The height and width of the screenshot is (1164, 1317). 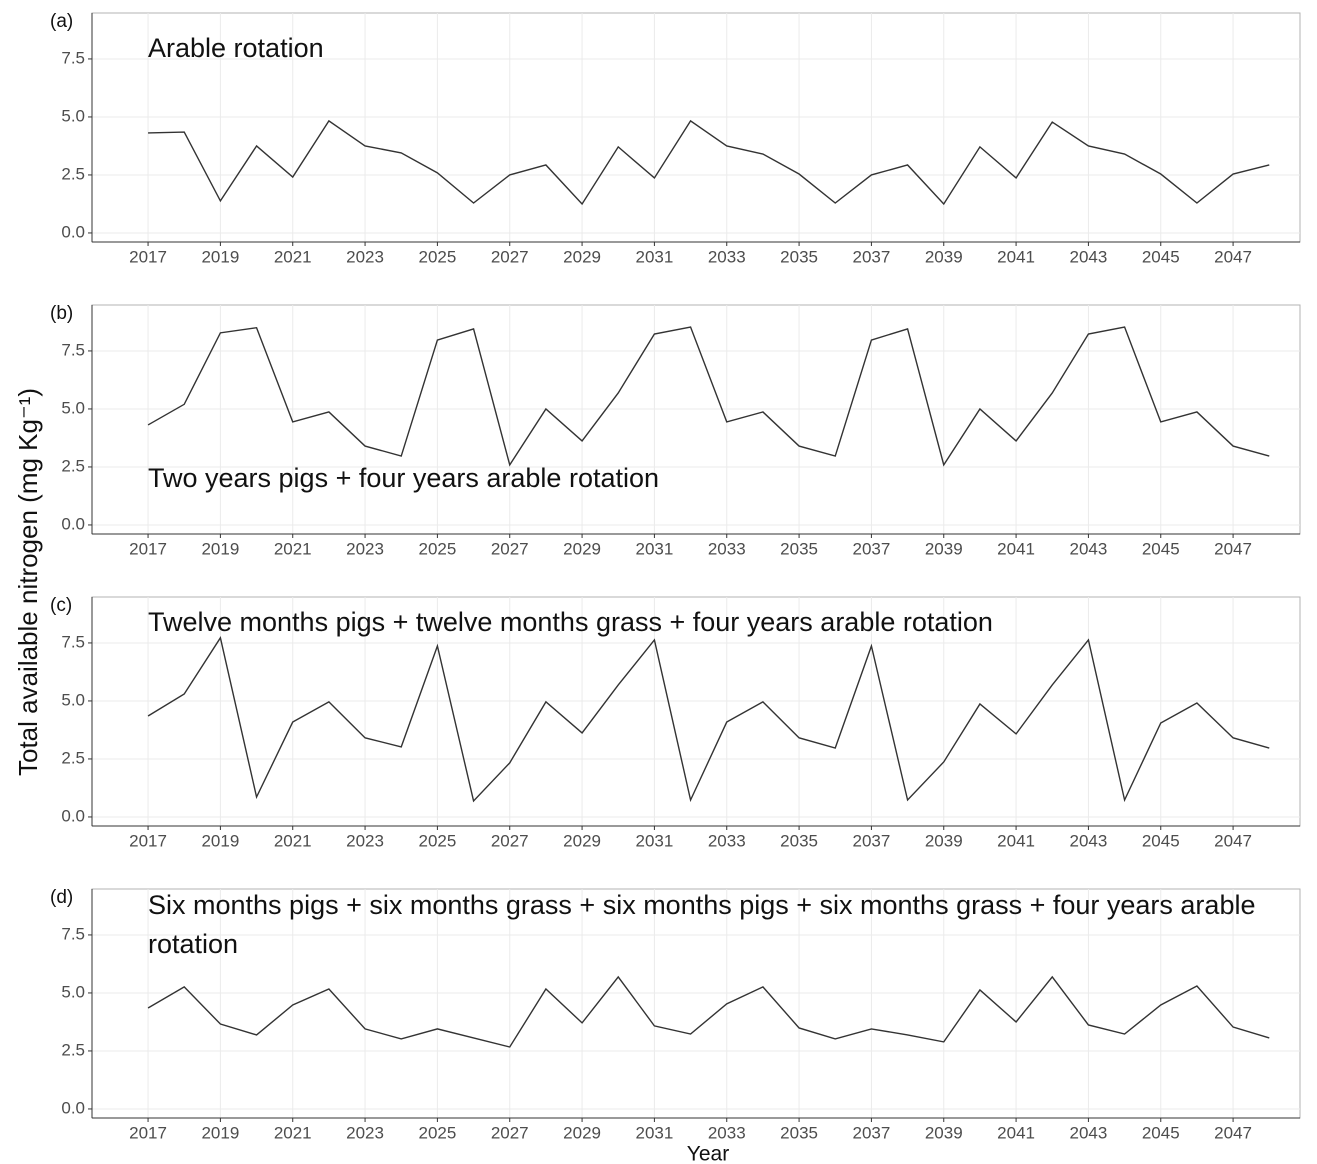 I want to click on panel-title: Arable rotation, so click(x=236, y=47).